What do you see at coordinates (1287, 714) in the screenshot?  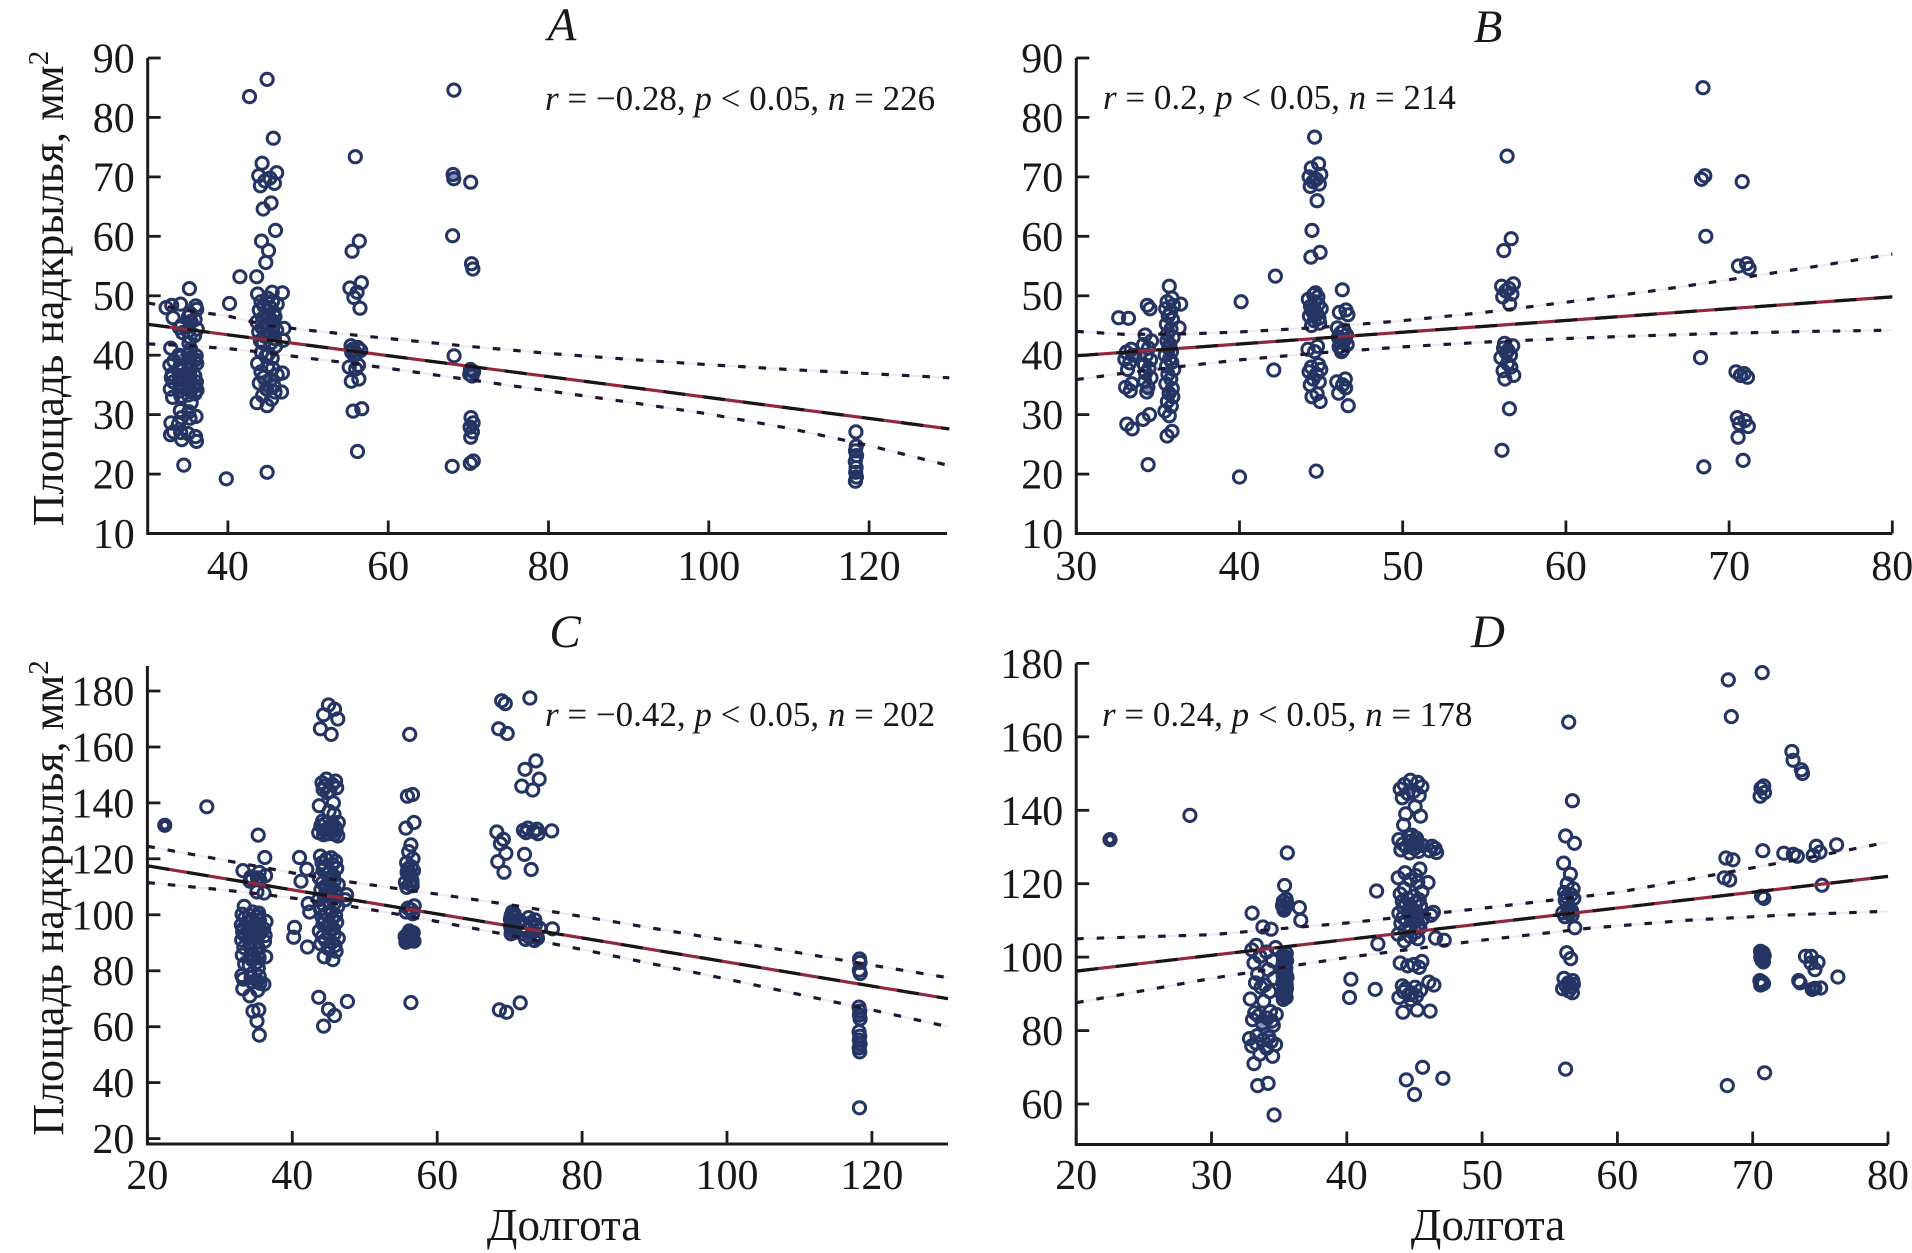 I see `svg-text: r = 0.24, p < 0.05, n = 178` at bounding box center [1287, 714].